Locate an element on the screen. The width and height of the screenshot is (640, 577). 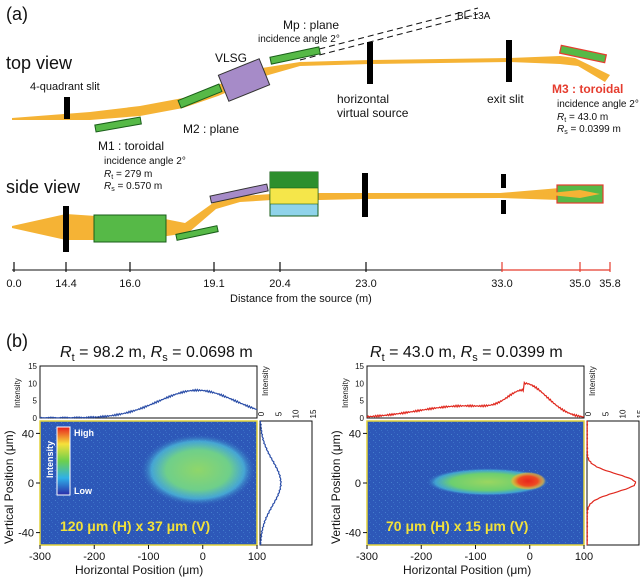
x-tick-label: 0 is located at coordinates (530, 557).